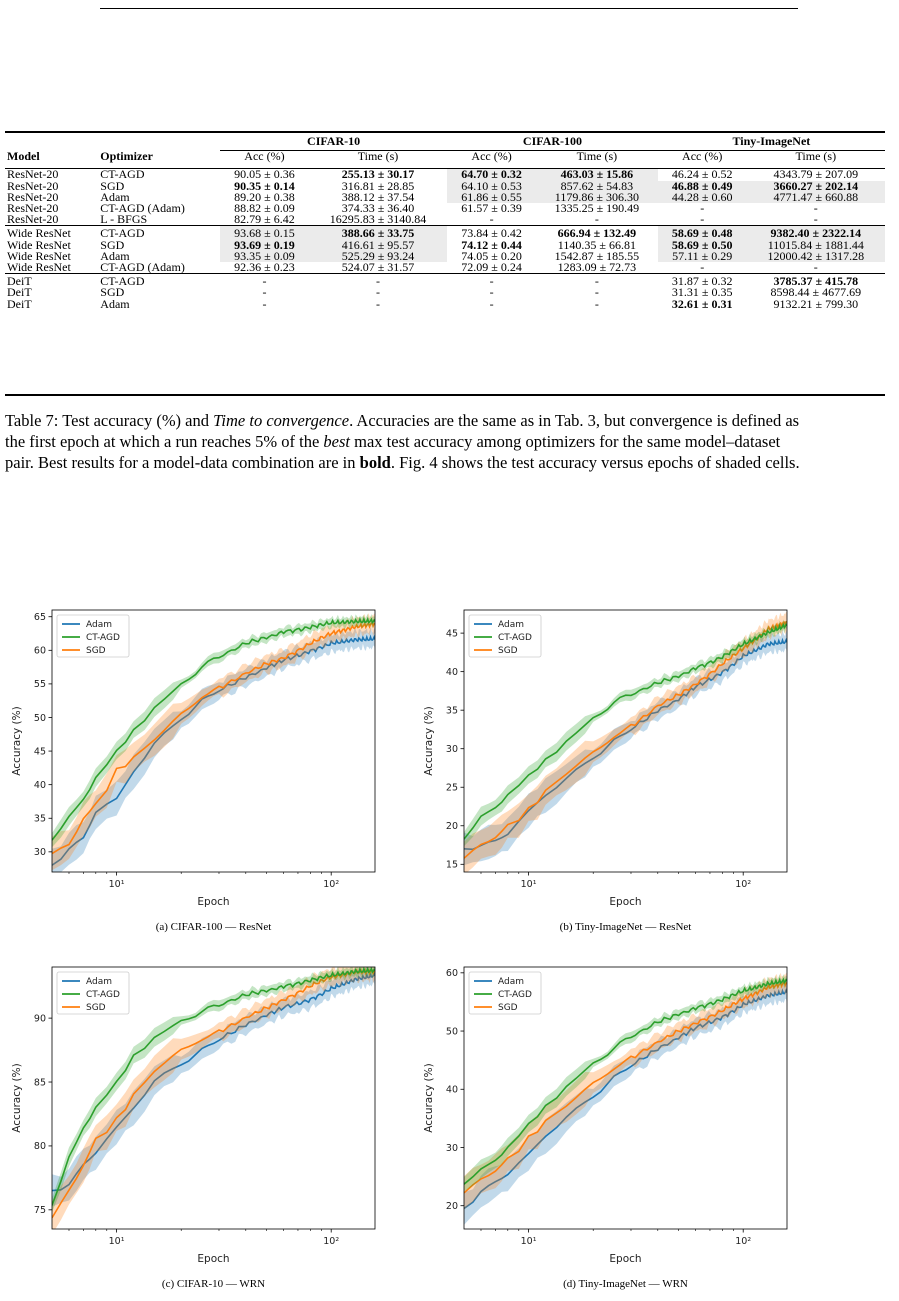 Image resolution: width=899 pixels, height=1301 pixels. What do you see at coordinates (702, 232) in the screenshot?
I see `cell-tin-acc: 58.69 ± 0.48` at bounding box center [702, 232].